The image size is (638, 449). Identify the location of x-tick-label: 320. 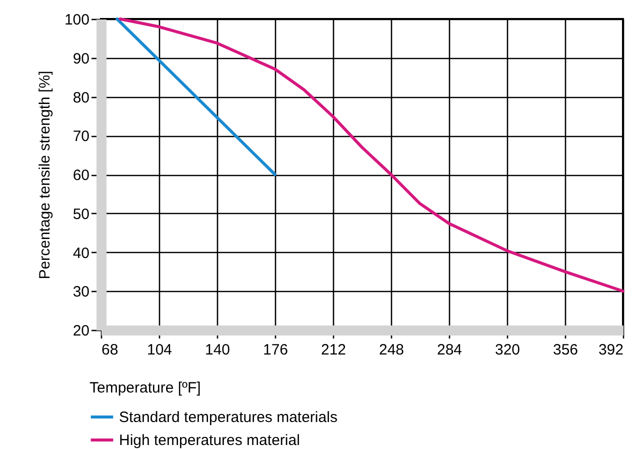
(507, 350).